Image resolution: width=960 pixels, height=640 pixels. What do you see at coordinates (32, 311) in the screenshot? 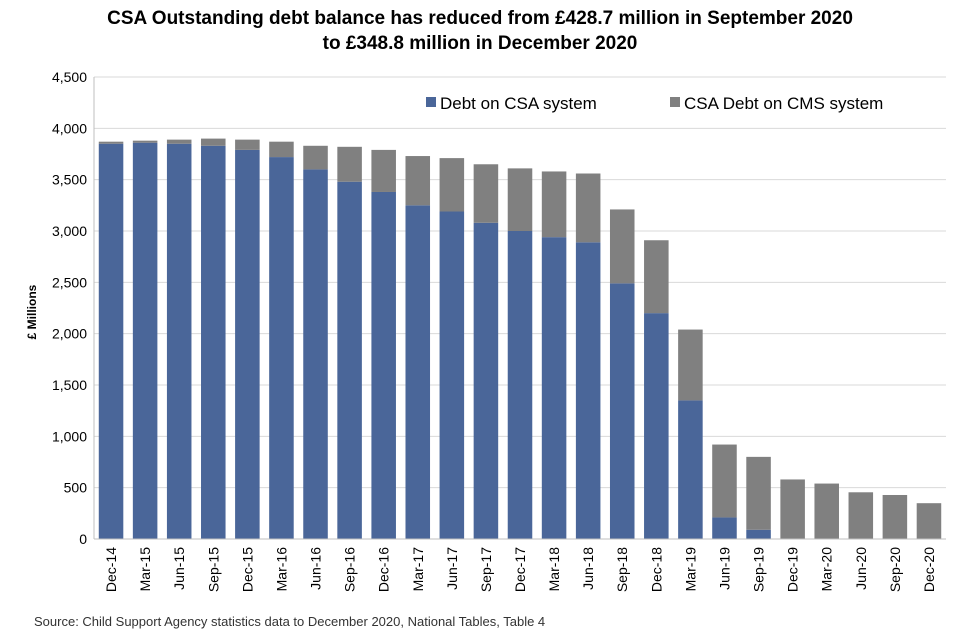
I see `y-axis-label: £ Millions` at bounding box center [32, 311].